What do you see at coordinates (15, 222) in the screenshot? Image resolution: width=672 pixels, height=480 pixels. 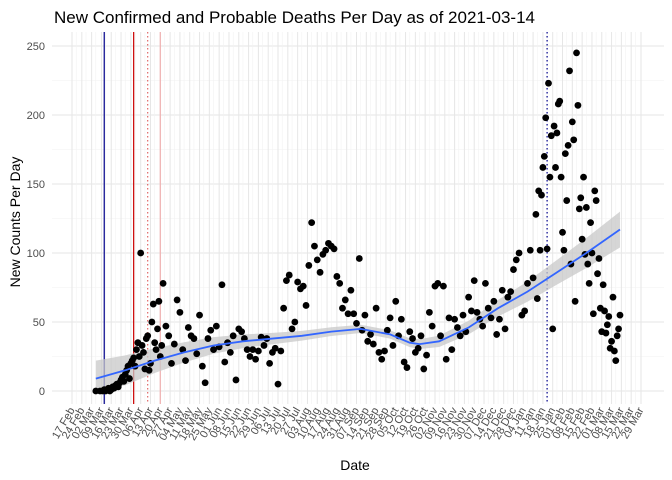 I see `y-axis-label: New Counts Per Day` at bounding box center [15, 222].